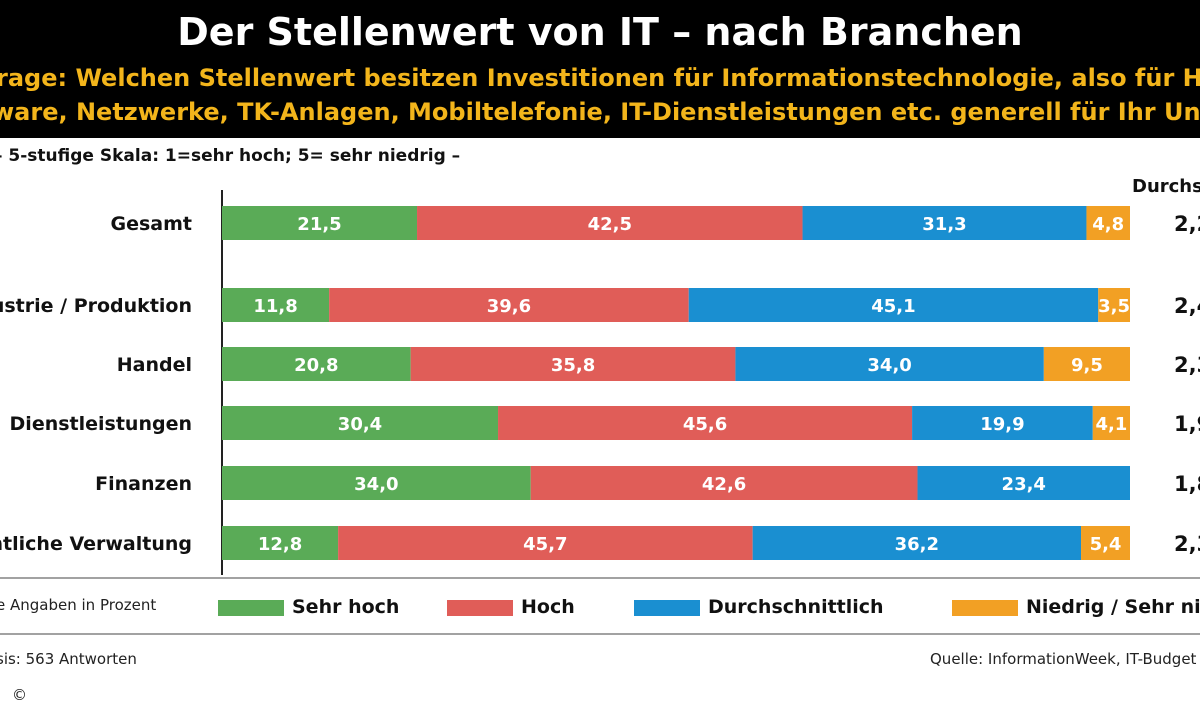 Image resolution: width=1200 pixels, height=720 pixels. I want to click on bar-value-label: 23,4, so click(1024, 484).